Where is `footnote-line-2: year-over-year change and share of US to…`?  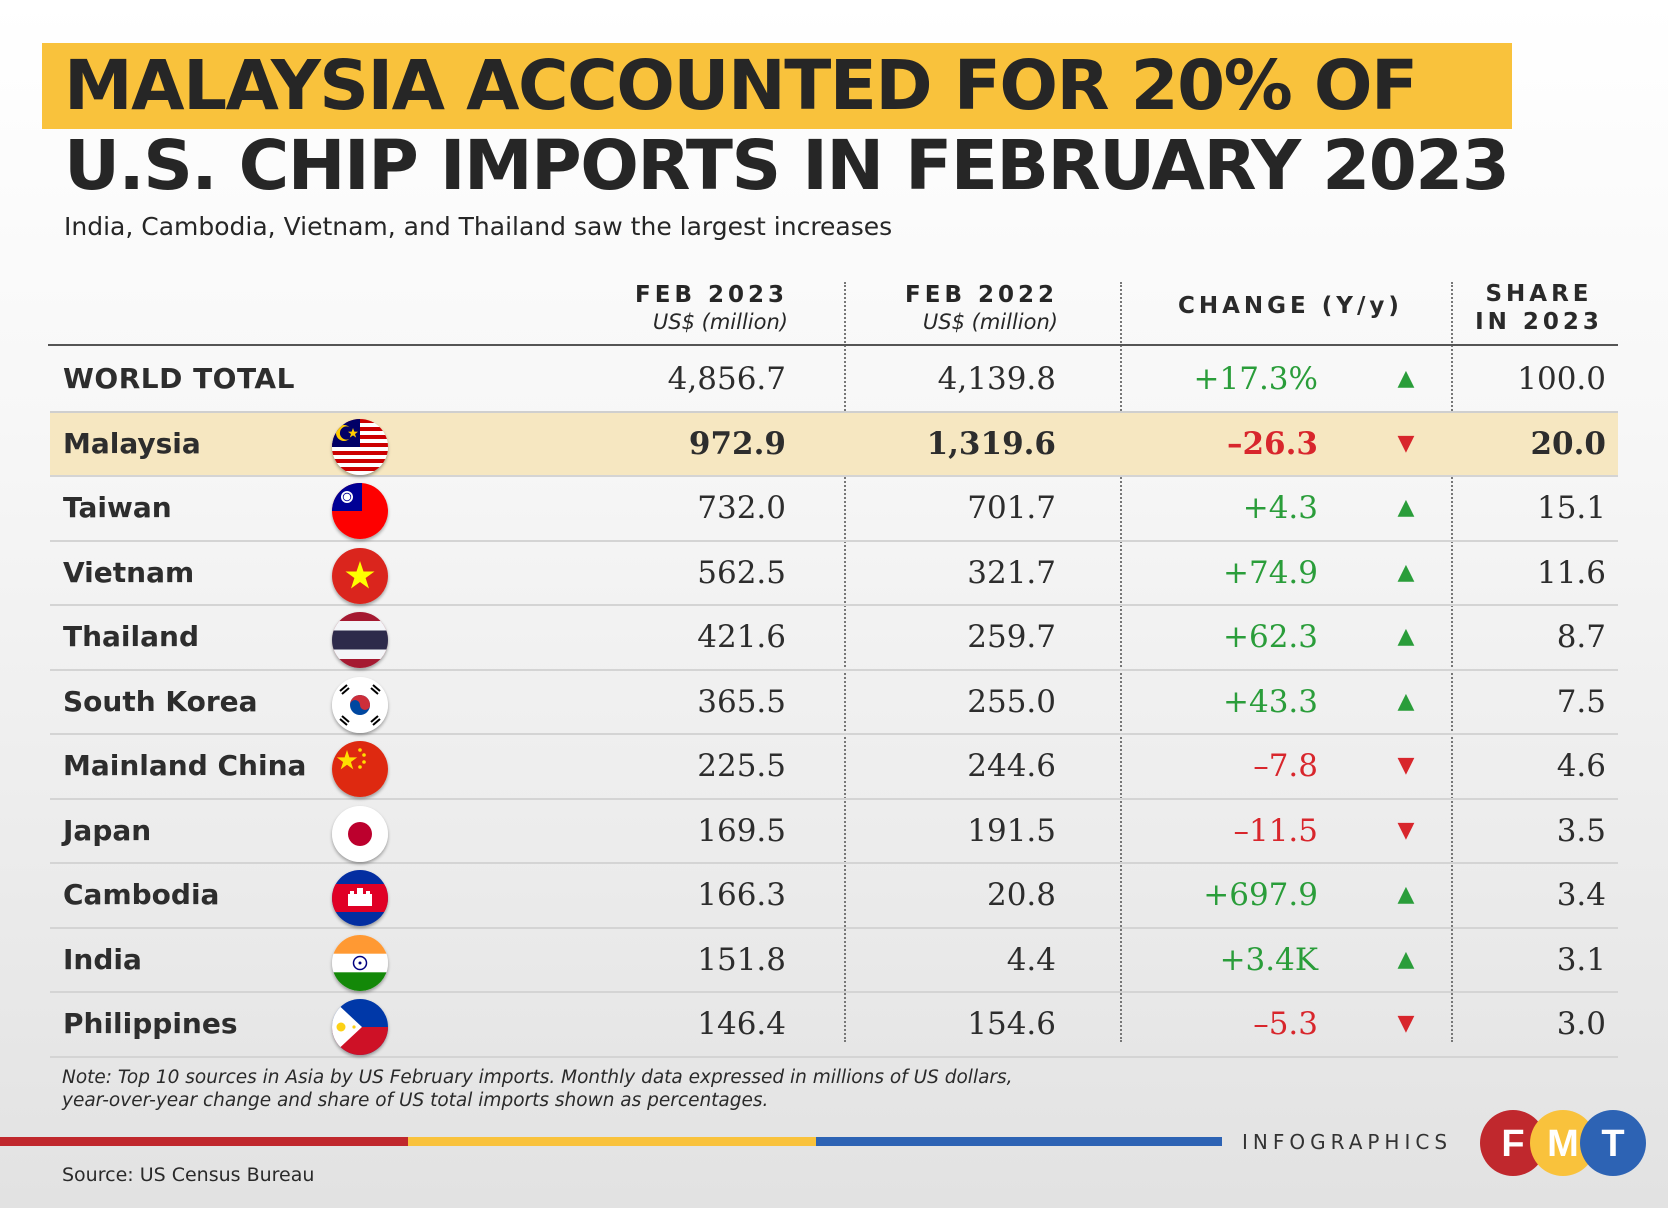
footnote-line-2: year-over-year change and share of US to… is located at coordinates (415, 1100).